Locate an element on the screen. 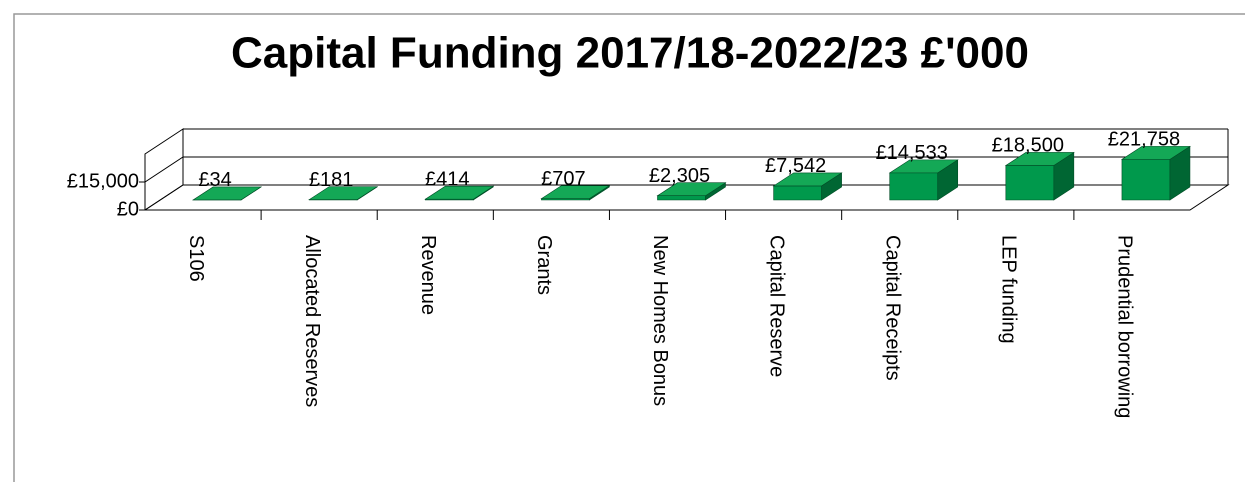  grid-line is located at coordinates (683, 169).